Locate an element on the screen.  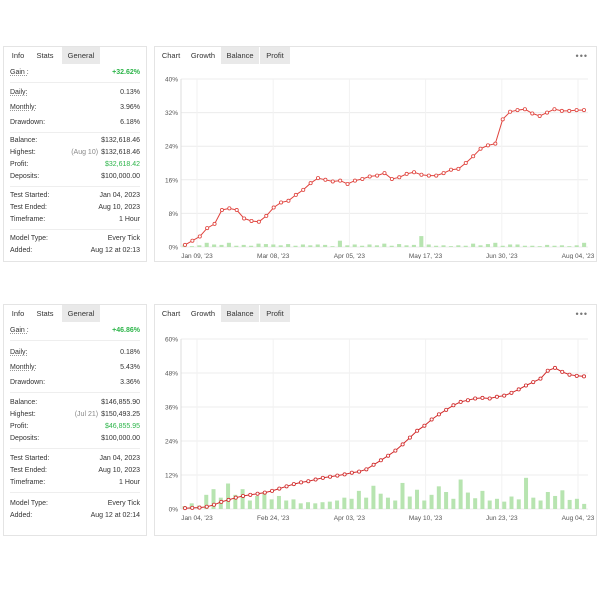
tab-balance: Balance is located at coordinates (240, 55).